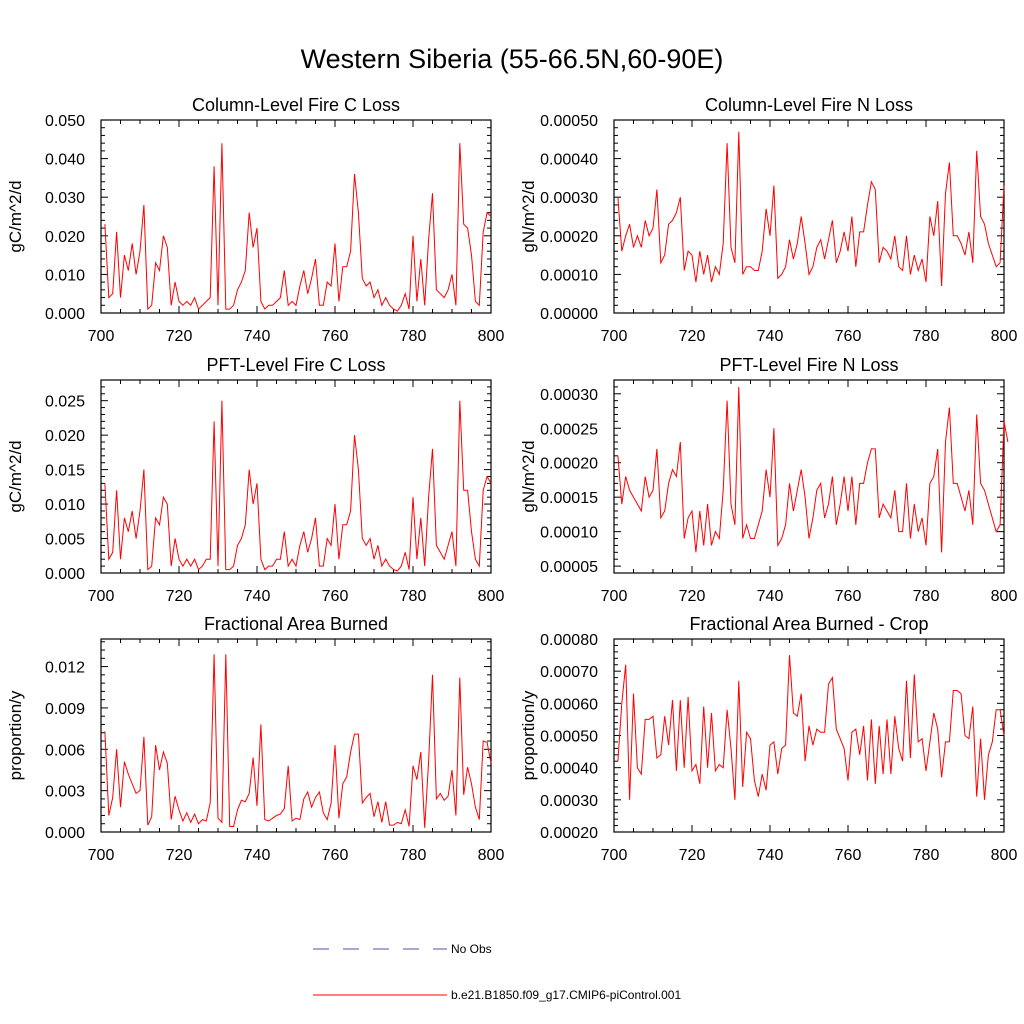 Image resolution: width=1024 pixels, height=1024 pixels. Describe the element at coordinates (65, 436) in the screenshot. I see `y-tick-label: 0.020` at that location.